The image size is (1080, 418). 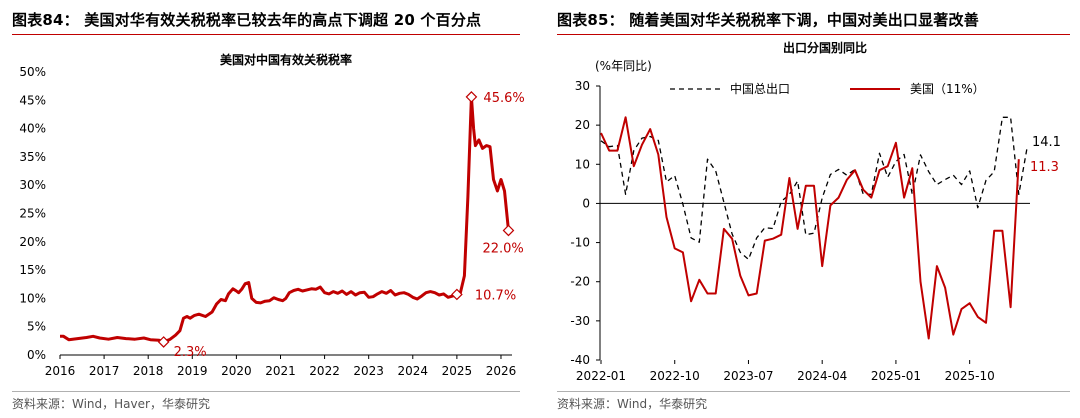 I want to click on right-source-note: 资料来源：Wind，华泰研究, so click(x=632, y=404).